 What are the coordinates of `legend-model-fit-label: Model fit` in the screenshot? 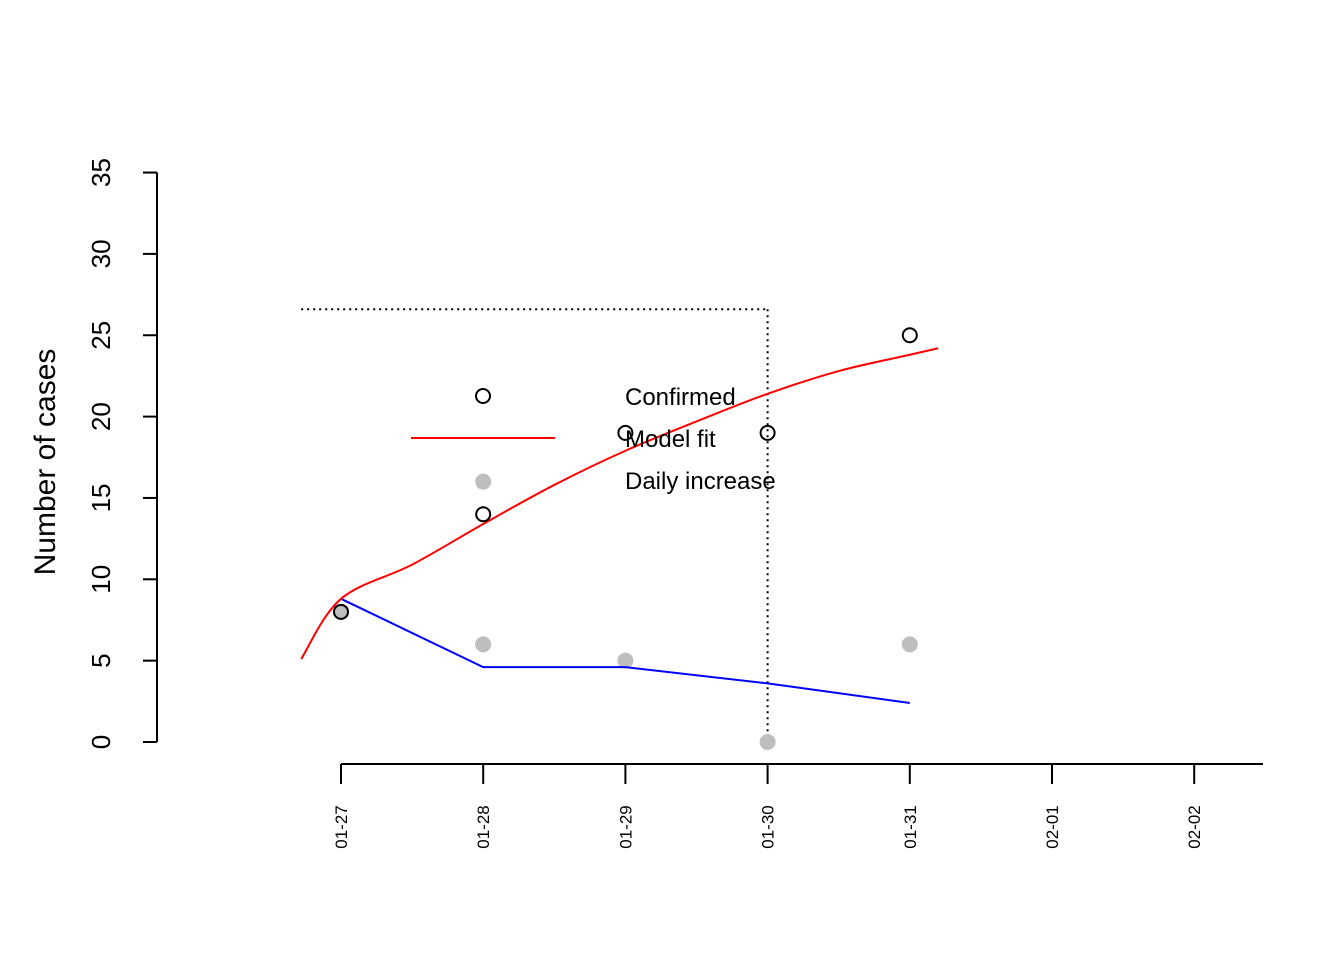 It's located at (670, 439).